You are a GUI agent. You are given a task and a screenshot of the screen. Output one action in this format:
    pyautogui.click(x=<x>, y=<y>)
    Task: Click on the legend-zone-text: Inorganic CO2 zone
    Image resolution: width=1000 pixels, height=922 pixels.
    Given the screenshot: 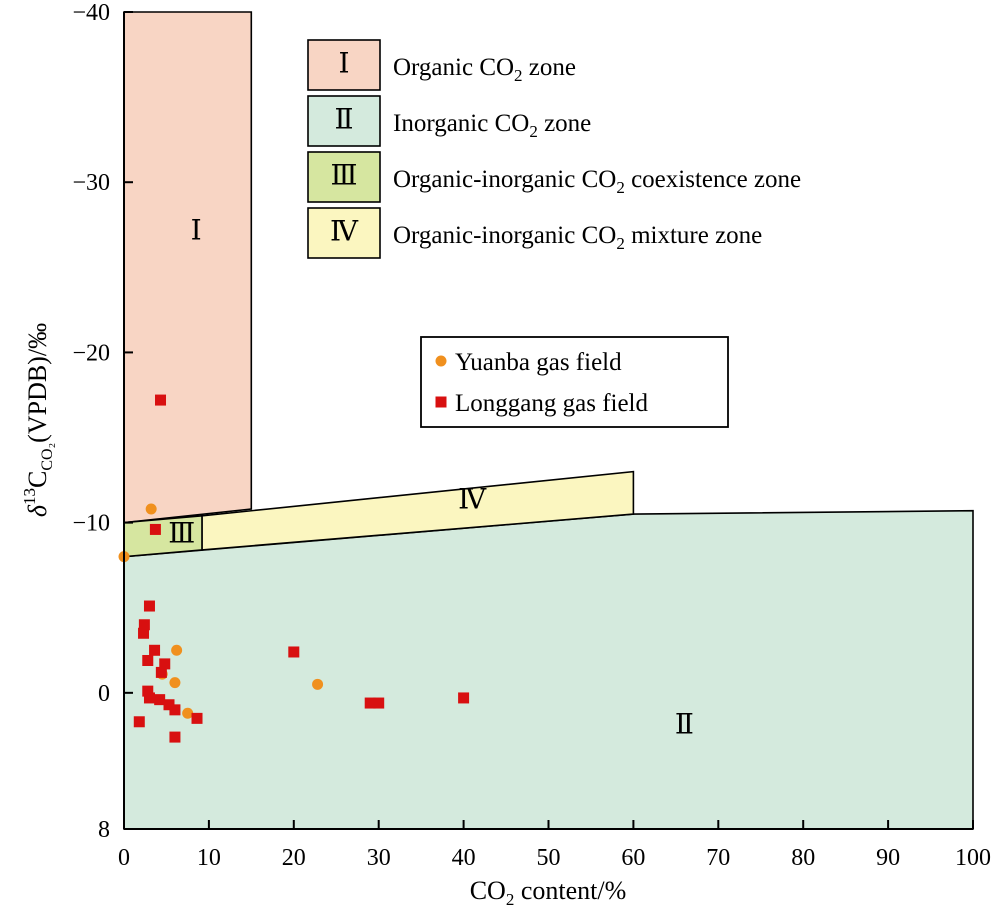 What is the action you would take?
    pyautogui.click(x=492, y=125)
    